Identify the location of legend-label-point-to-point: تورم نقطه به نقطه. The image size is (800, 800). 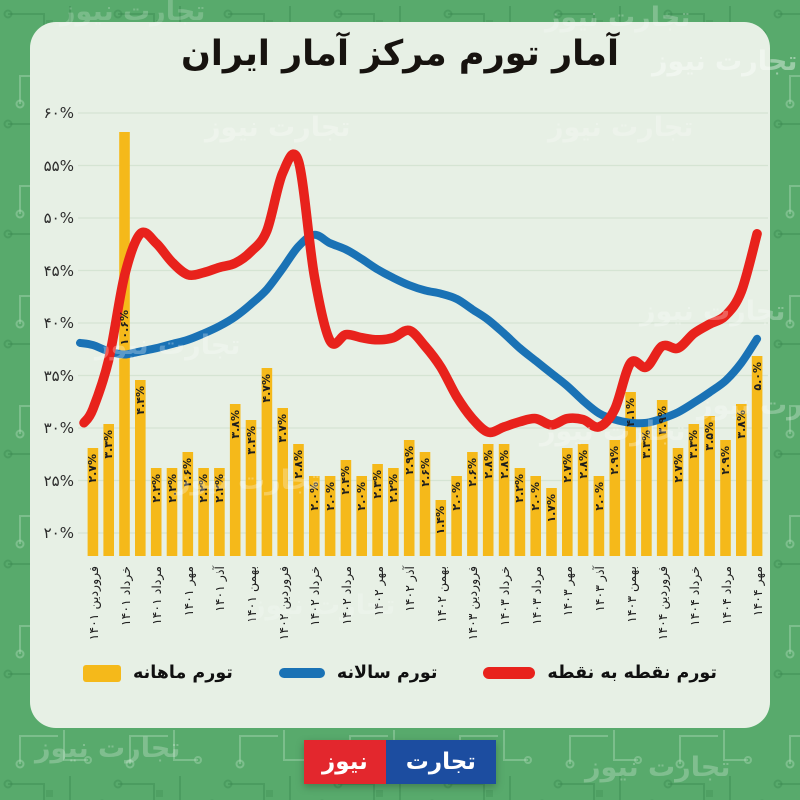
(632, 673).